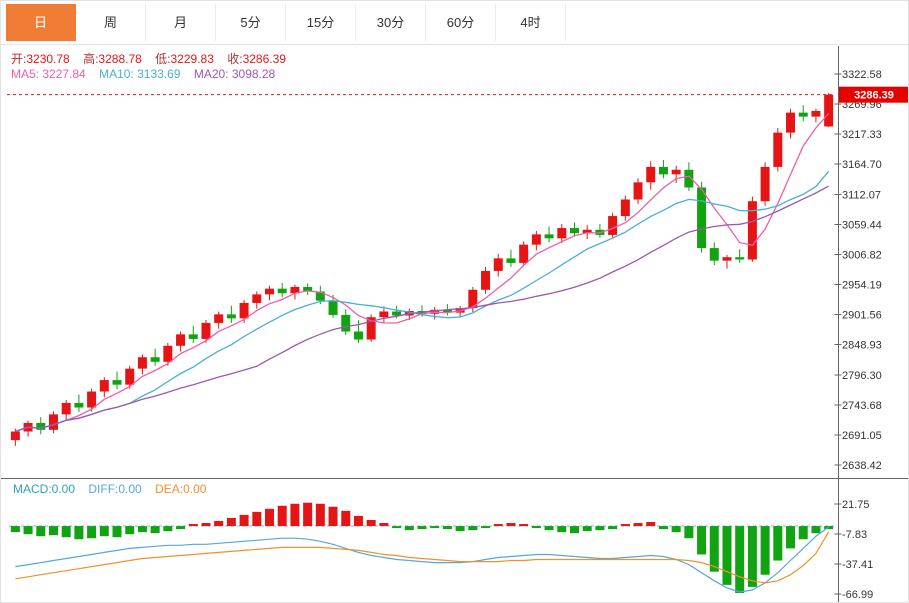 The image size is (909, 603). I want to click on current-price-label: 3286.39, so click(874, 96).